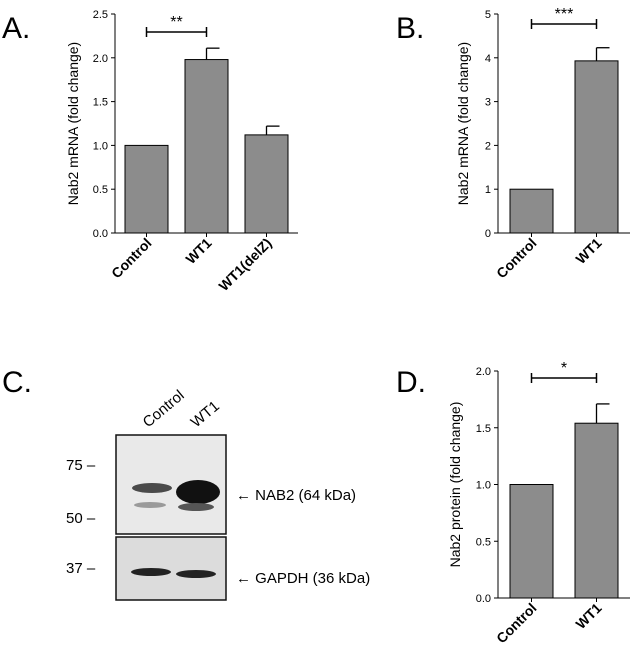  Describe the element at coordinates (100, 15) in the screenshot. I see `y-tick-label: 2.5` at that location.